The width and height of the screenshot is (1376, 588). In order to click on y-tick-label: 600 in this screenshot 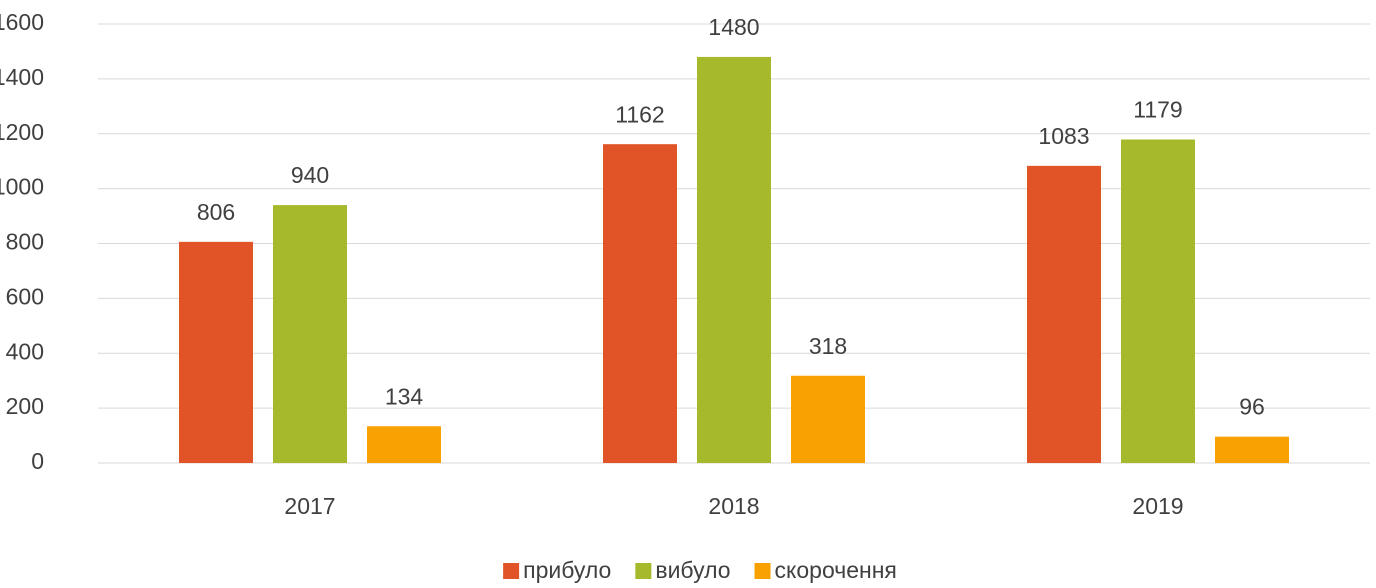, I will do `click(25, 296)`.